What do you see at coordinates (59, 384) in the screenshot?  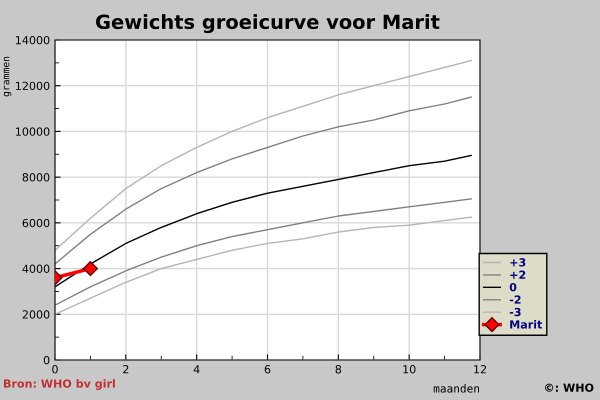 I see `text: Bron: WHO bv girl` at bounding box center [59, 384].